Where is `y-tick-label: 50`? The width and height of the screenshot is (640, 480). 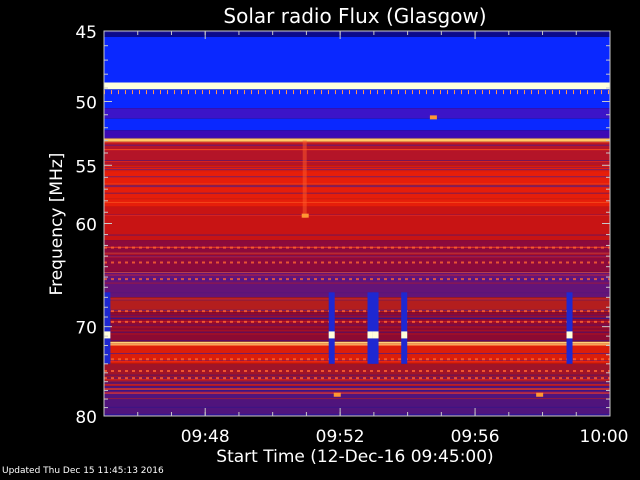
y-tick-label: 50 is located at coordinates (86, 104).